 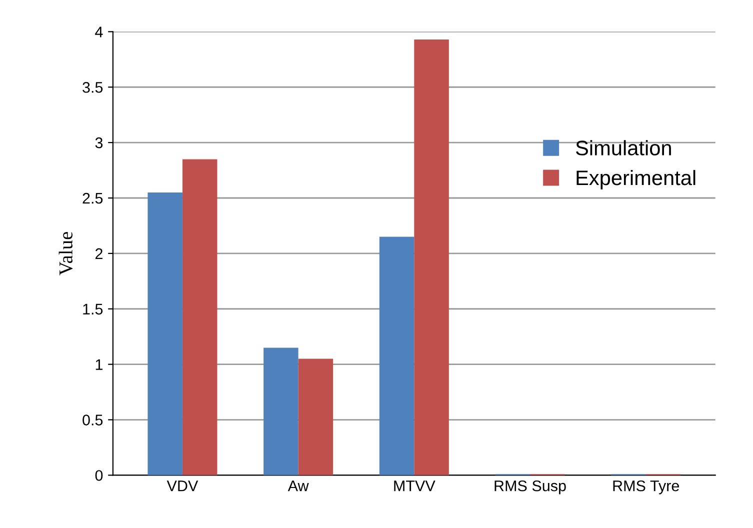 I want to click on y-tick-label: 0.5, so click(x=92, y=420).